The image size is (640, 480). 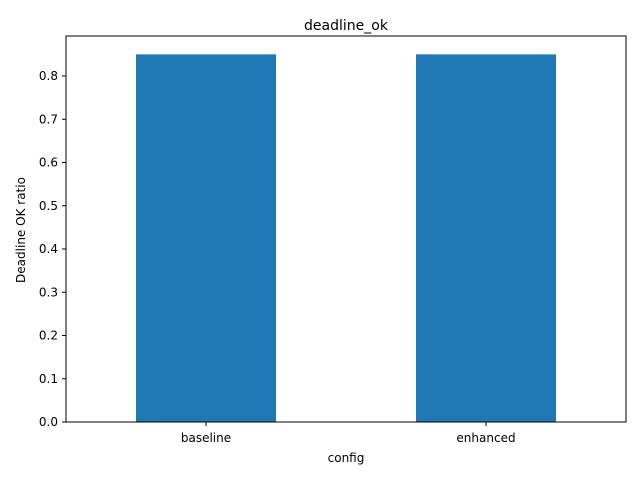 What do you see at coordinates (21, 230) in the screenshot?
I see `y-axis-label: Deadline OK ratio` at bounding box center [21, 230].